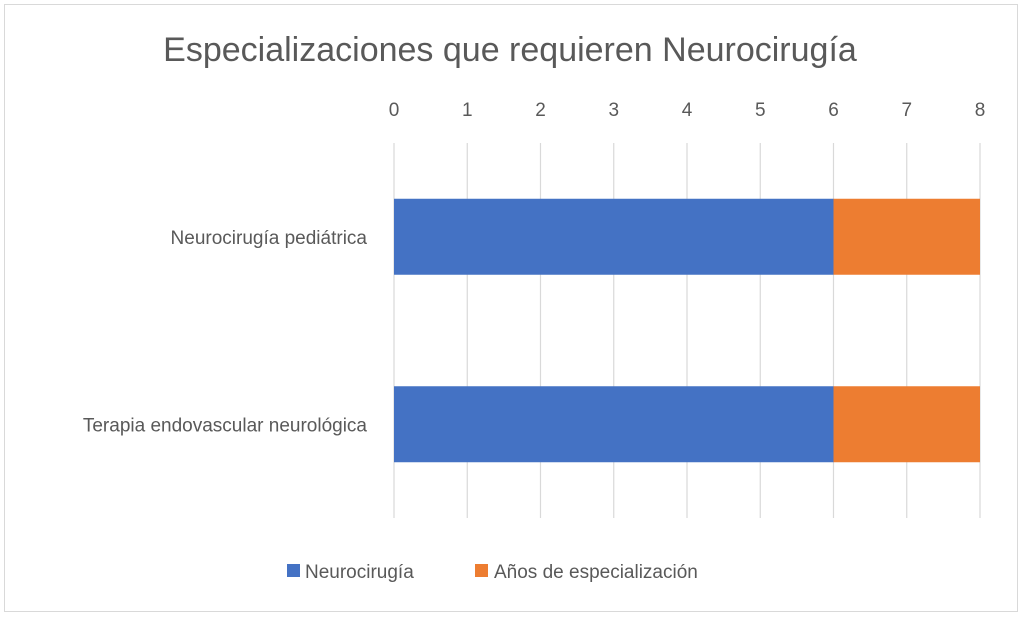  Describe the element at coordinates (906, 110) in the screenshot. I see `x-tick-label: 7` at that location.